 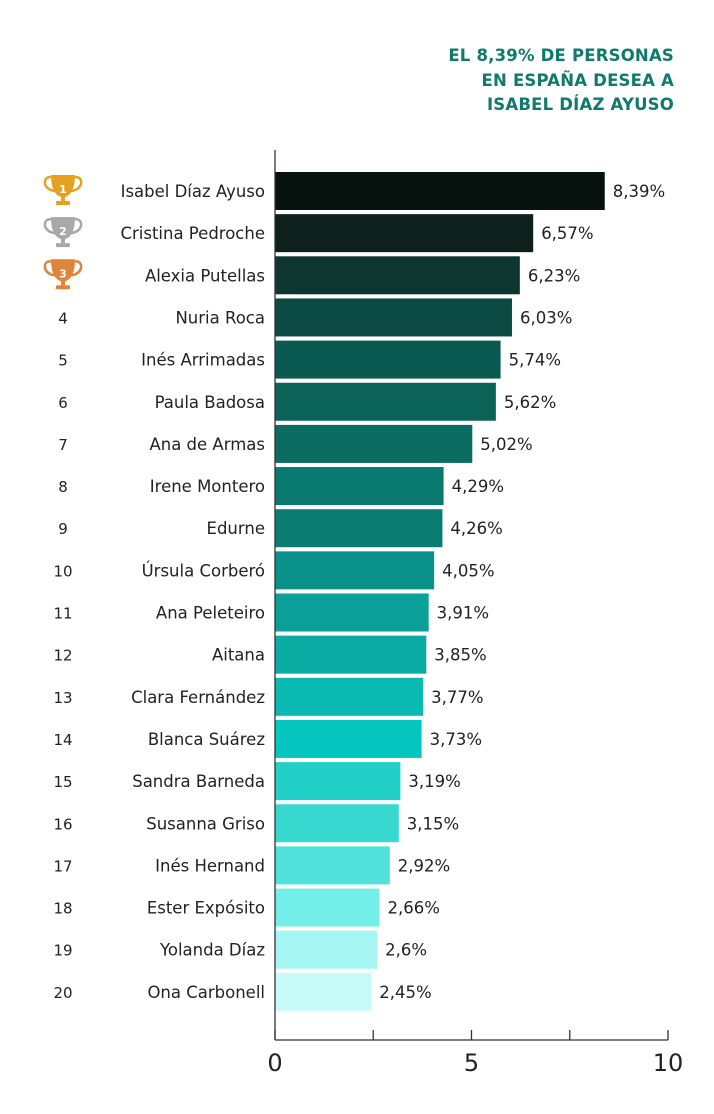 I want to click on rank-number: 6, so click(x=63, y=403).